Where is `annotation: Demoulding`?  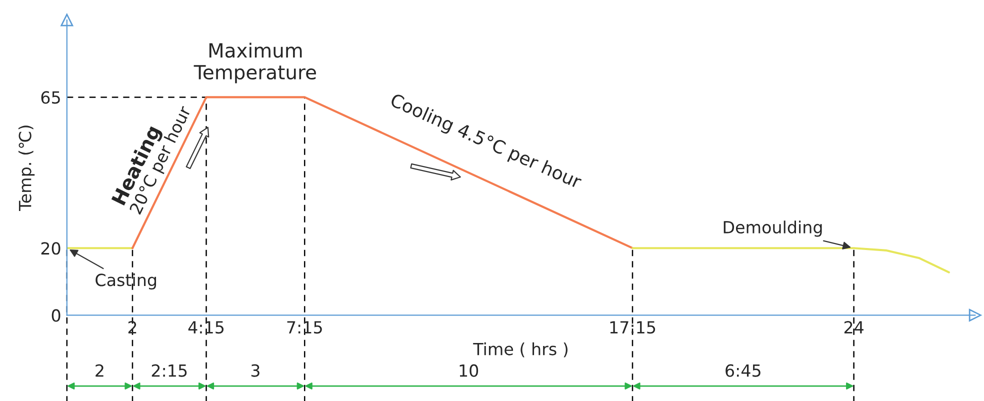 annotation: Demoulding is located at coordinates (773, 228).